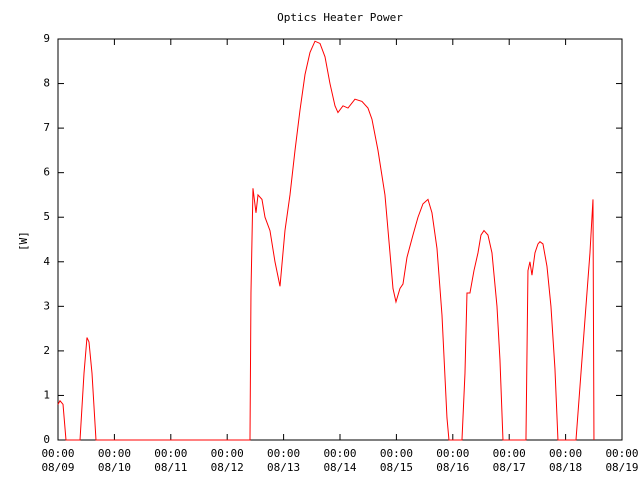  Describe the element at coordinates (23, 241) in the screenshot. I see `y-axis-label: [W]` at that location.